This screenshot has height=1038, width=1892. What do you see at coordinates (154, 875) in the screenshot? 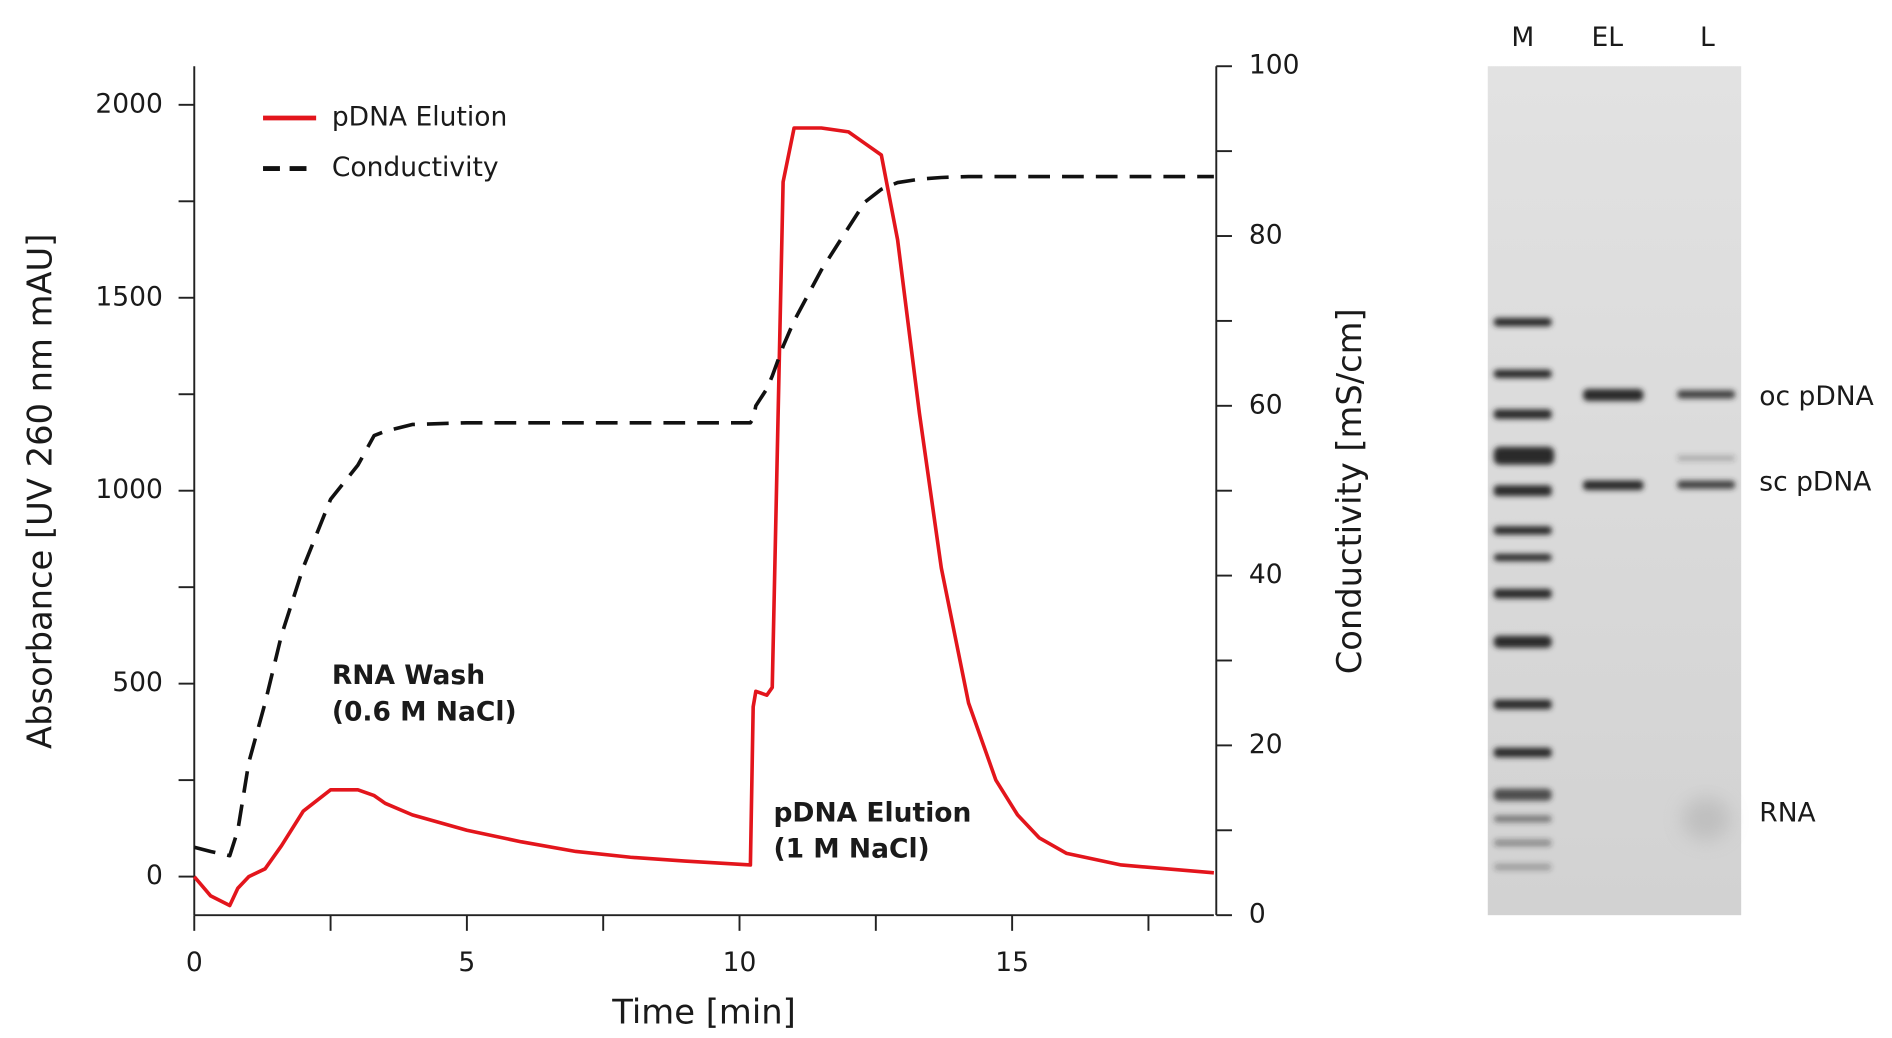
I see `y-tick-label: 0` at bounding box center [154, 875].